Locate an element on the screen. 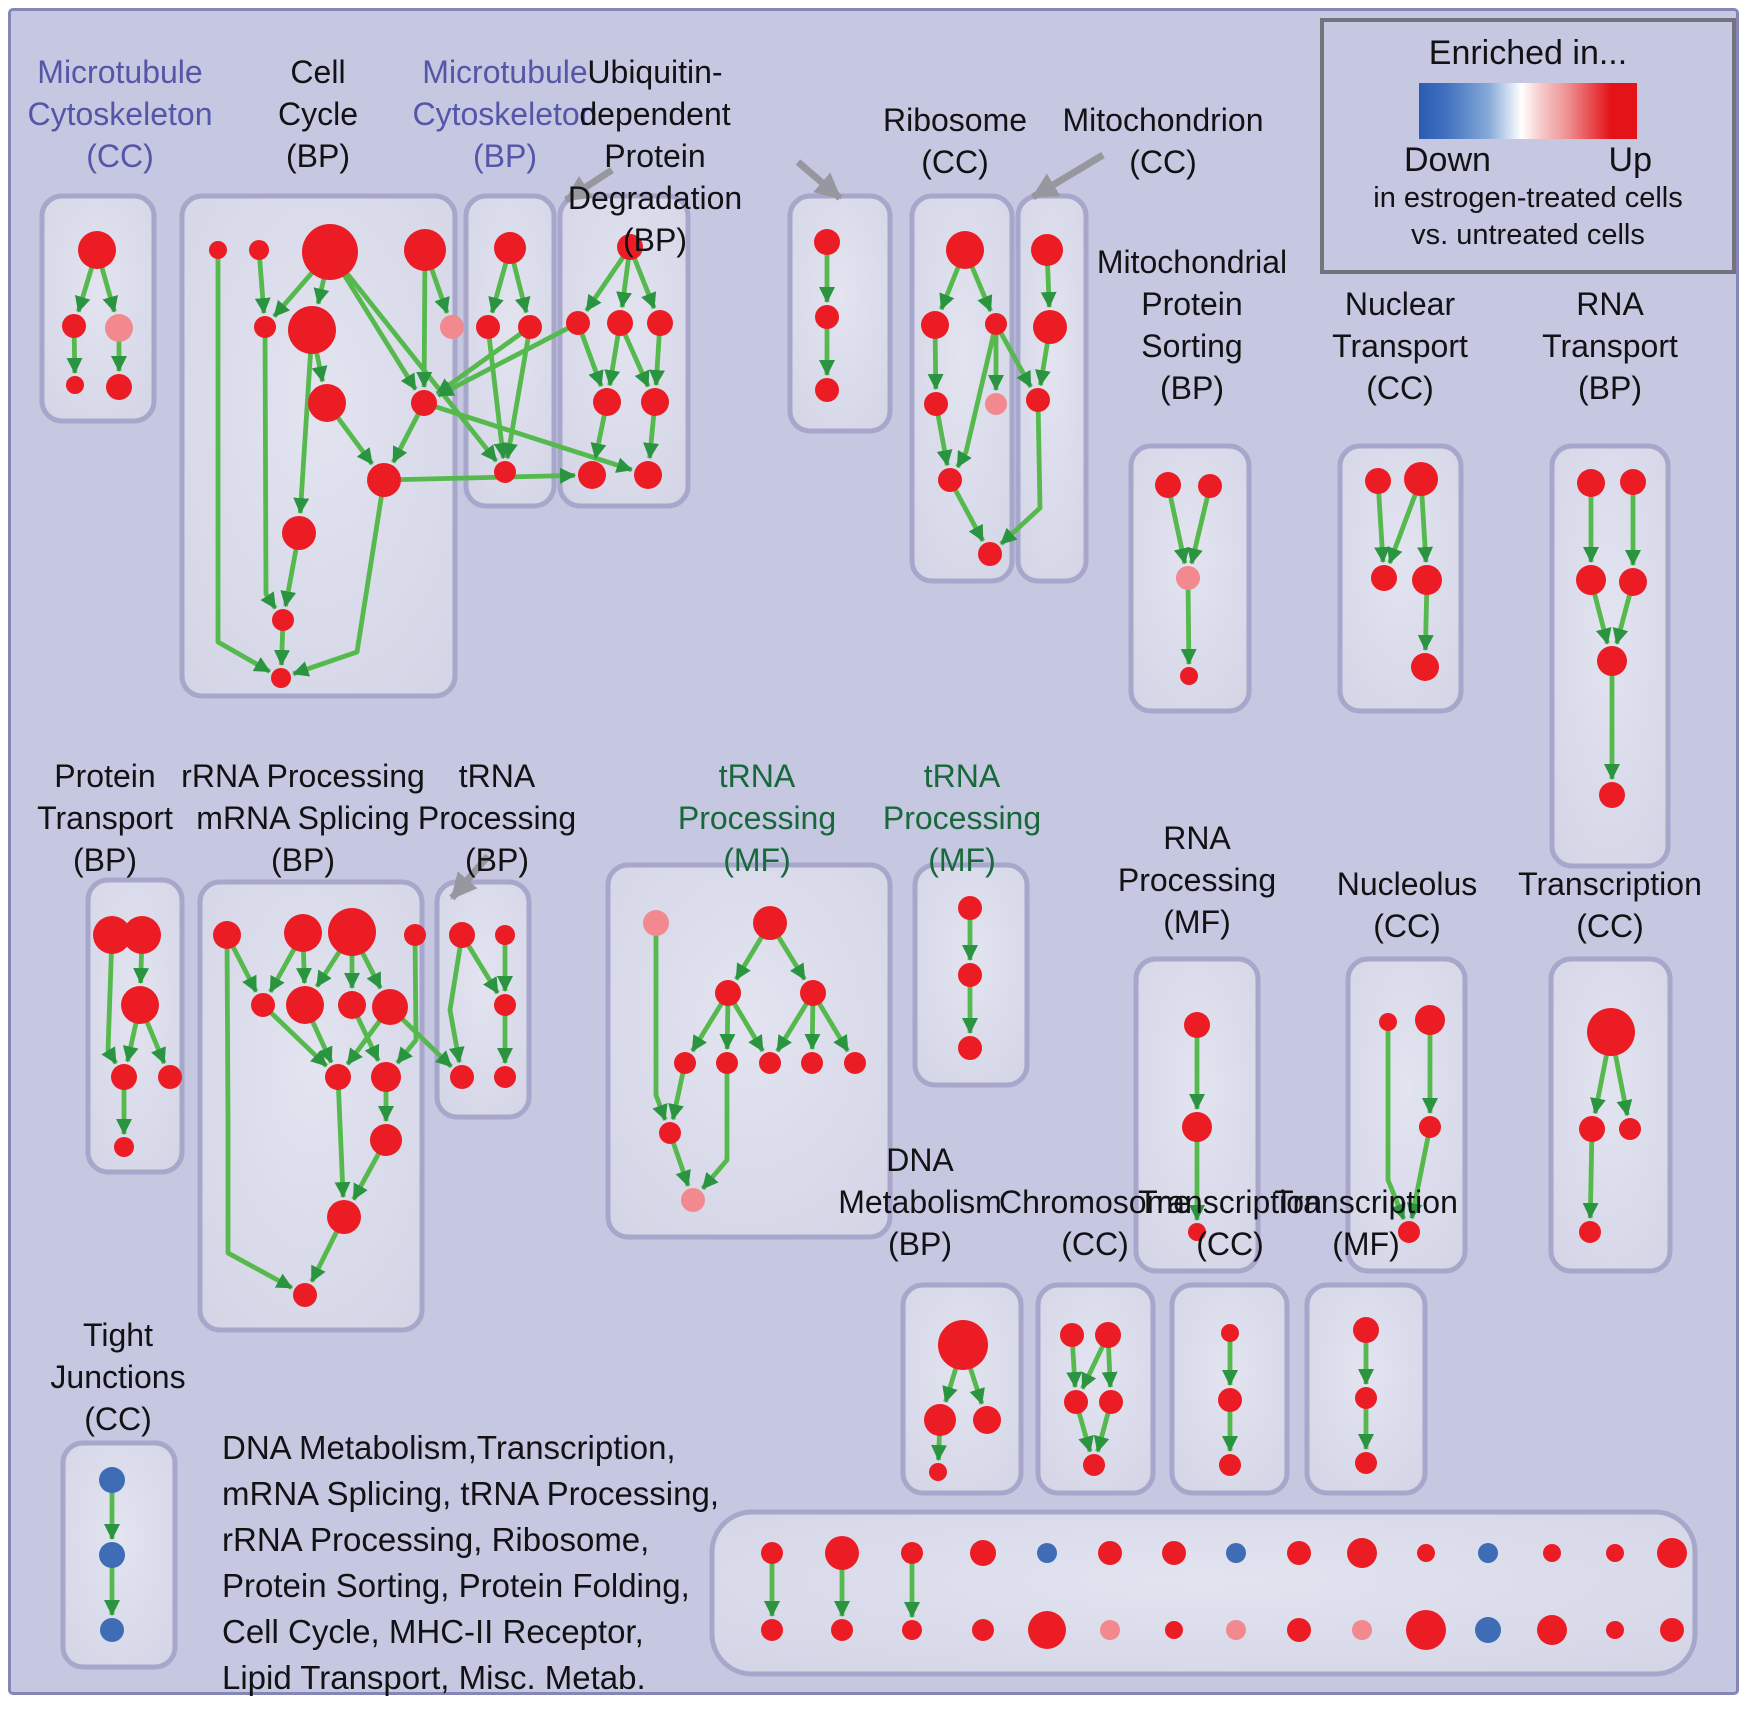  go-term-node-bt14 is located at coordinates (1615, 1553).